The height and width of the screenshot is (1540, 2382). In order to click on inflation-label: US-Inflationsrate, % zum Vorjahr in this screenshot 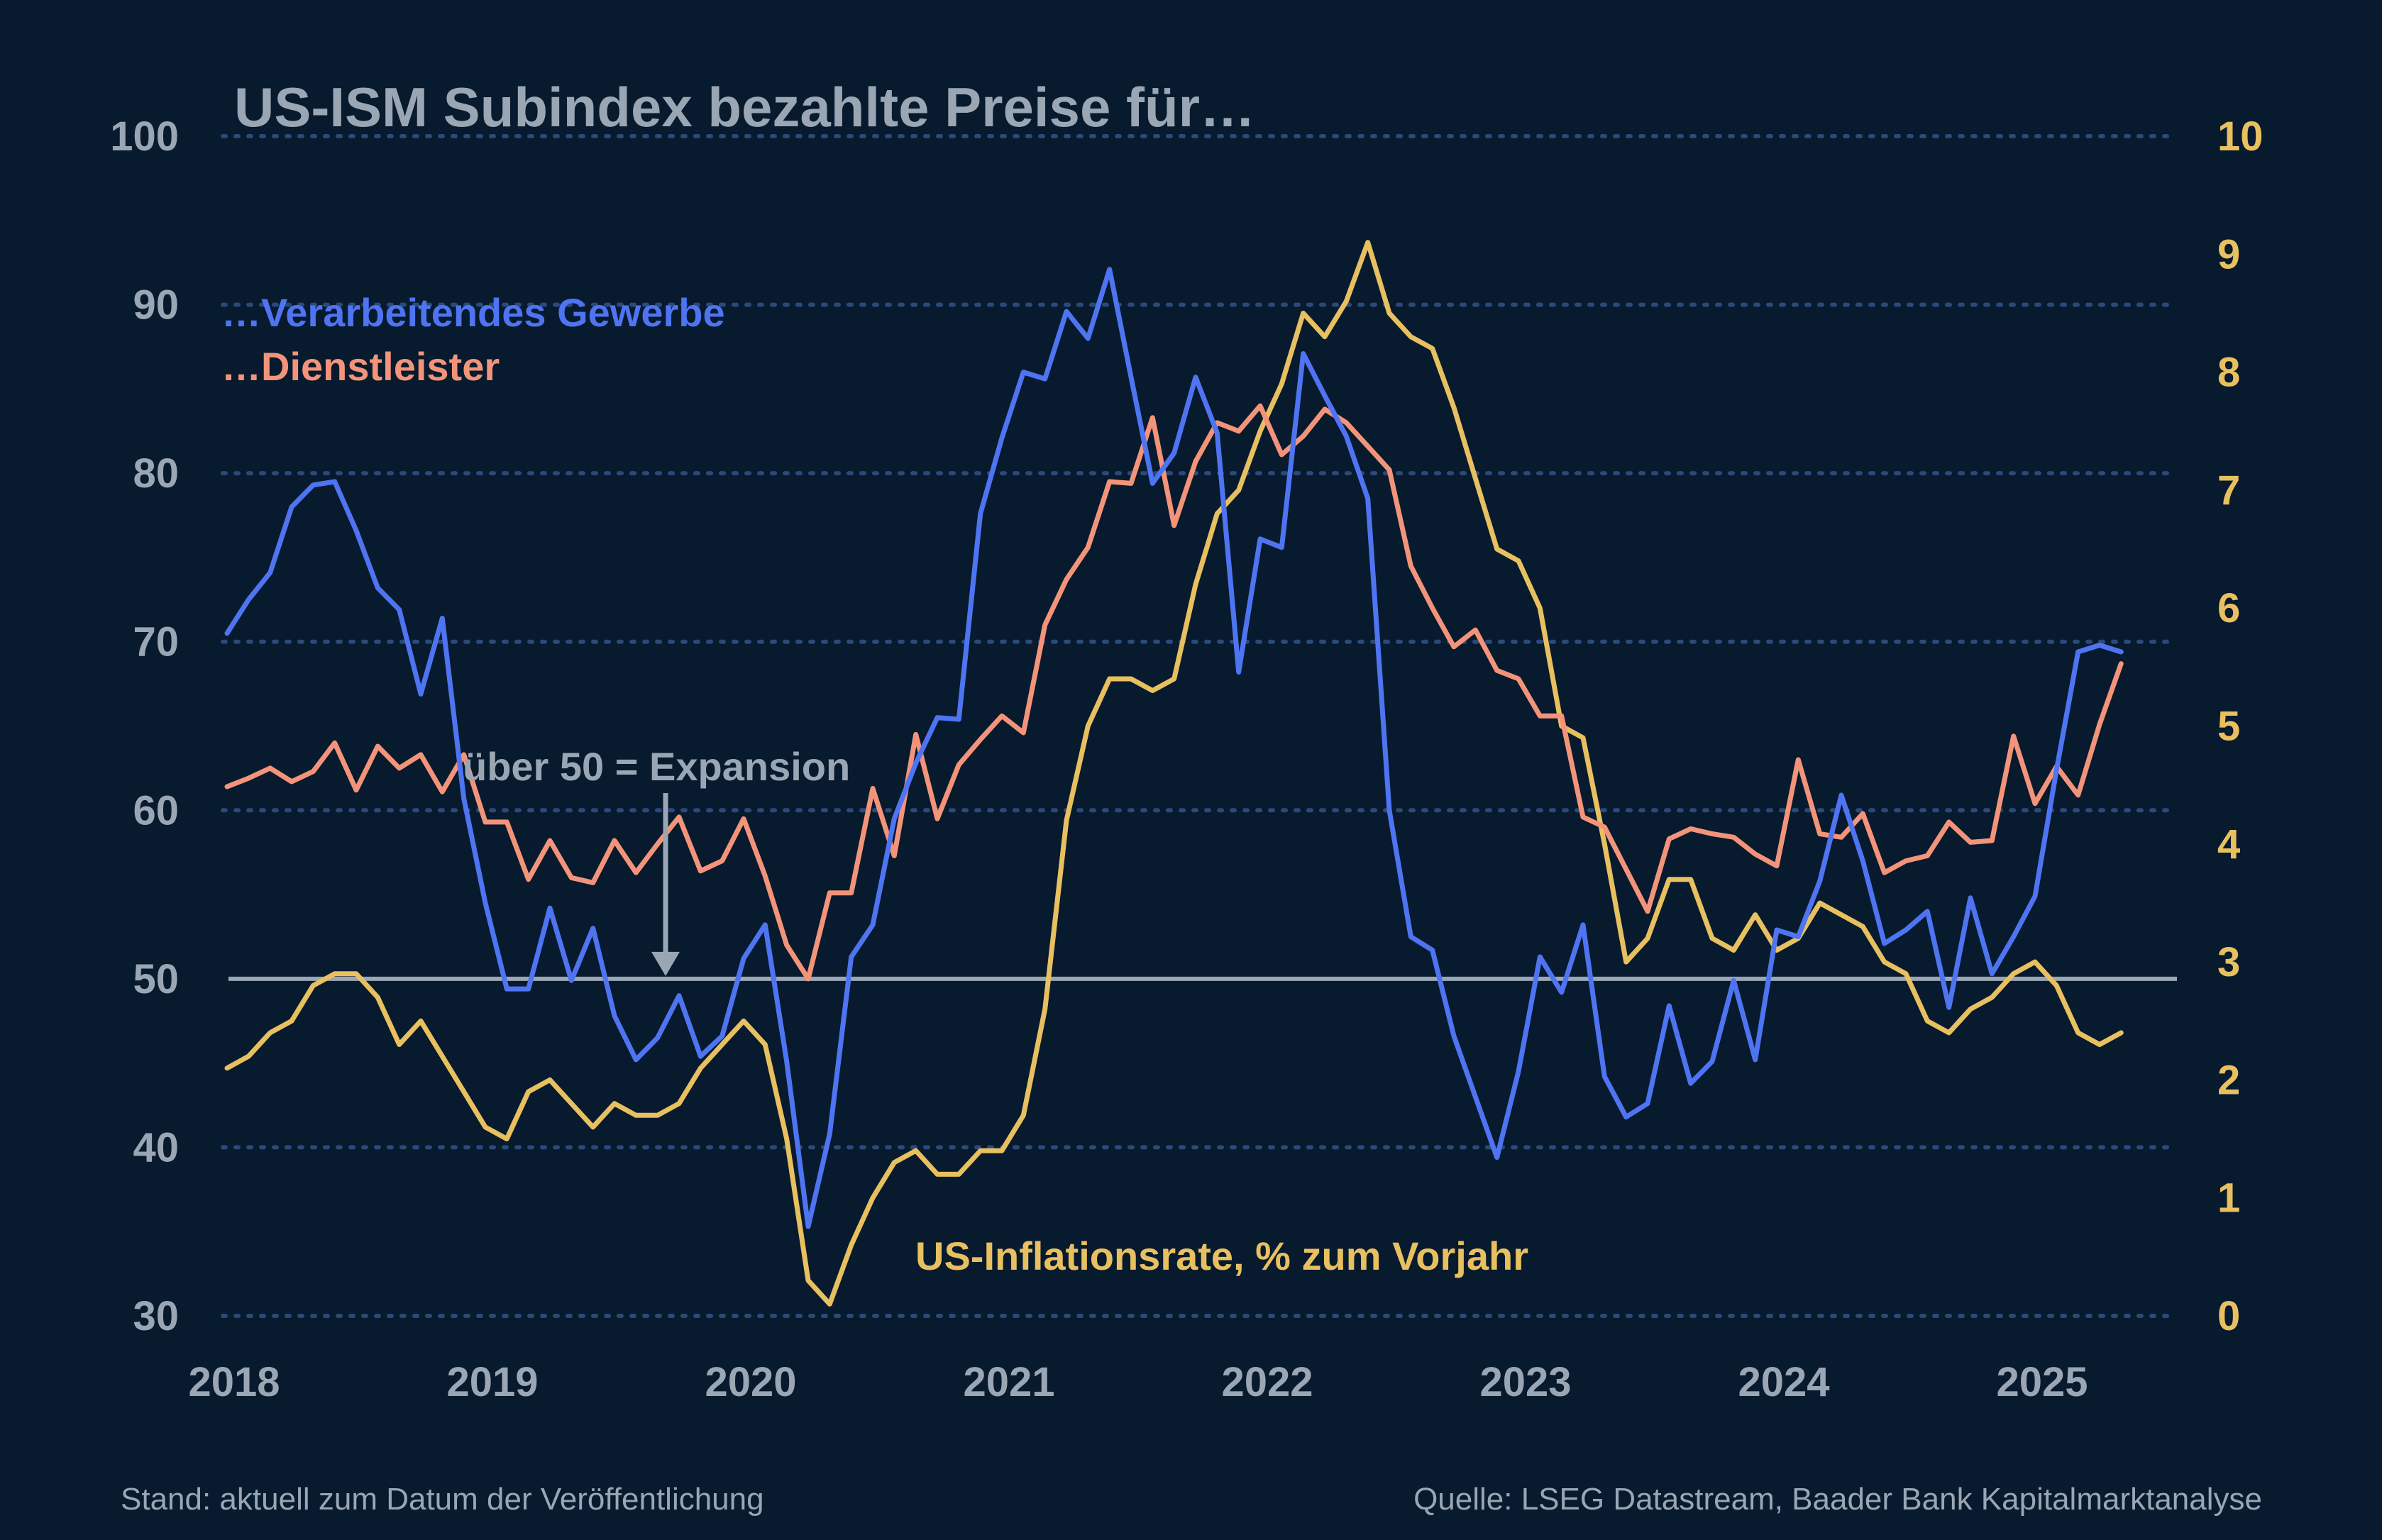, I will do `click(1221, 1256)`.